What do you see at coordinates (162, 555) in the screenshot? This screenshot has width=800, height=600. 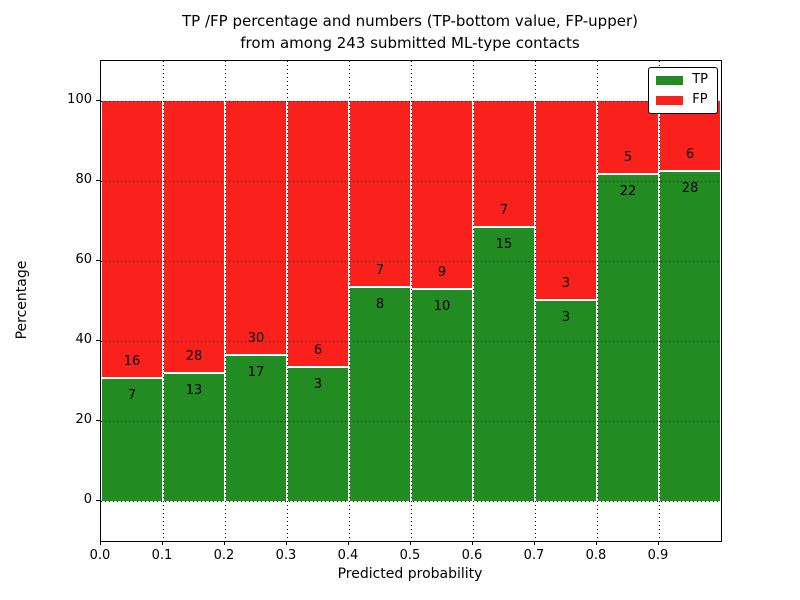 I see `x-tick-label: 0.1` at bounding box center [162, 555].